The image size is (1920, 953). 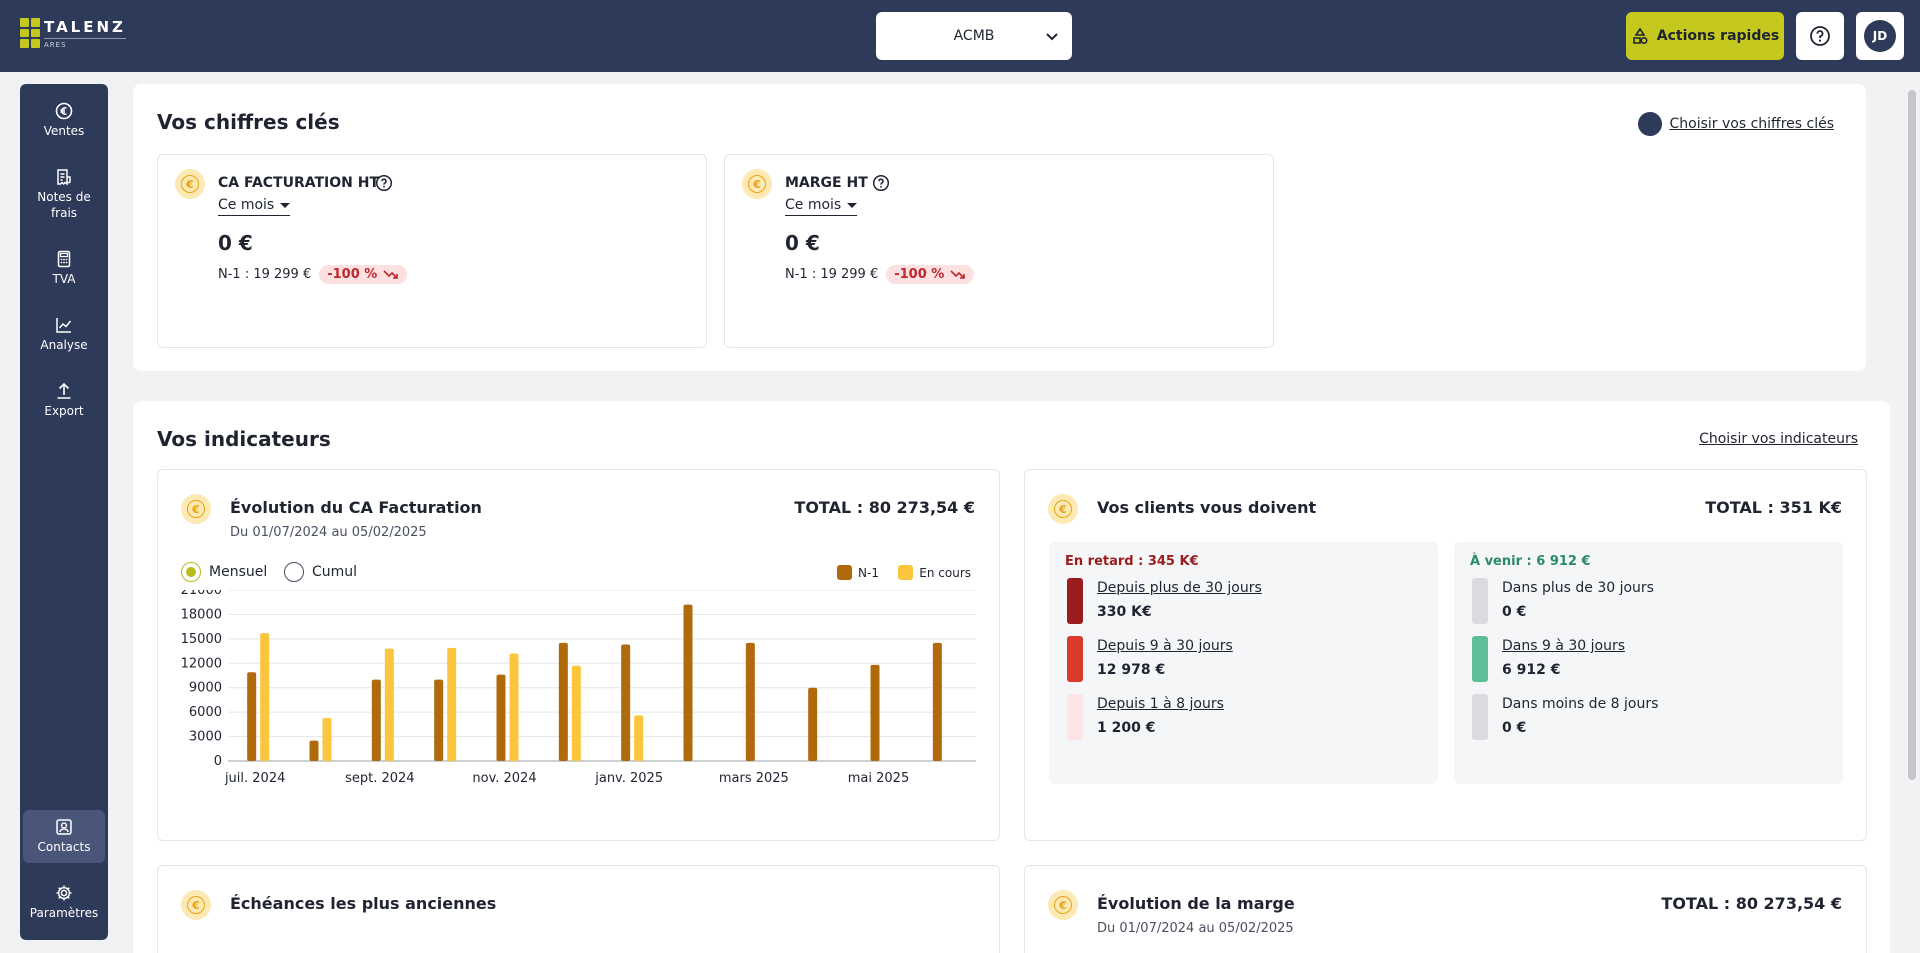 I want to click on legend-n-1: N-1, so click(x=858, y=572).